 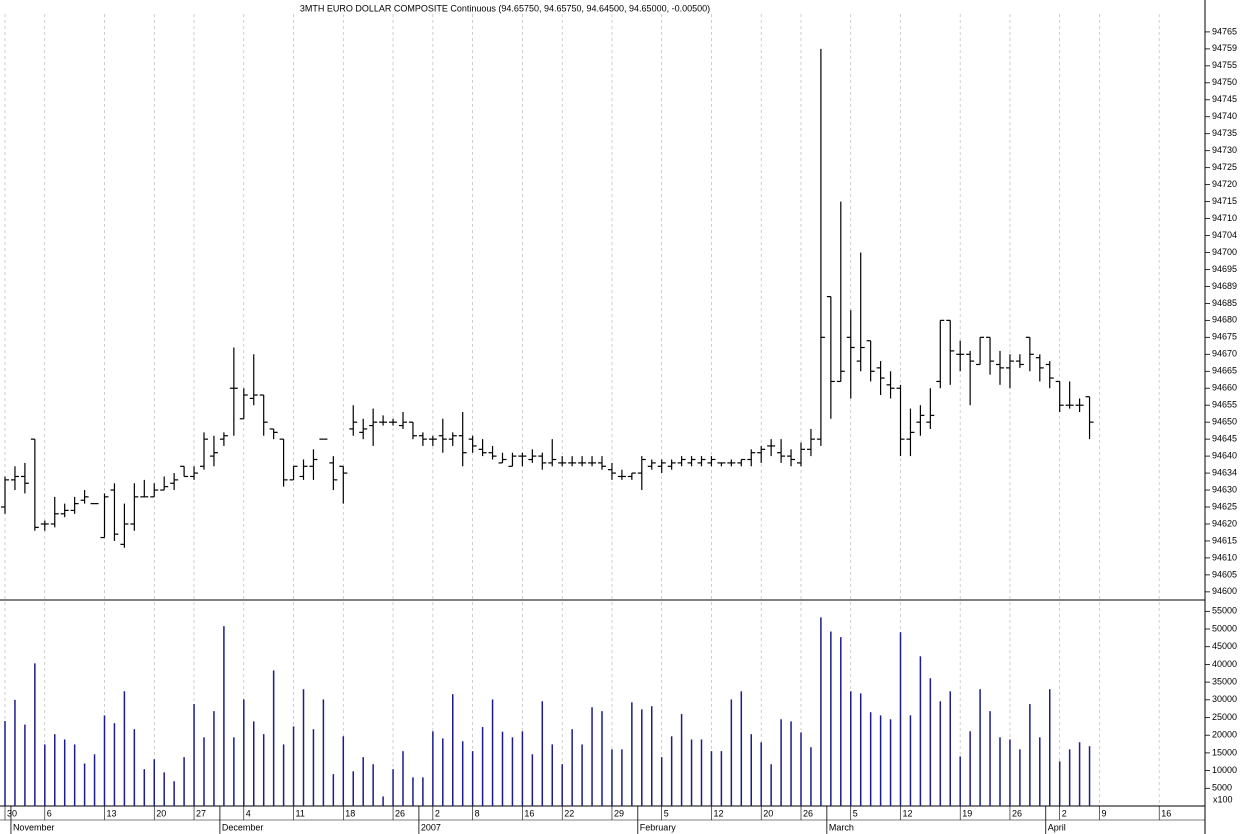 I want to click on y-tick-label: 55000, so click(x=1224, y=611).